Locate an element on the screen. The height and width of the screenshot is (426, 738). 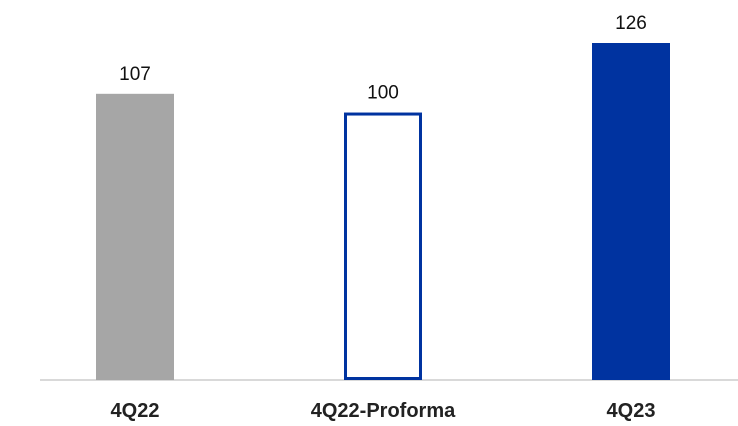
category-label-4q22-proforma: 4Q22-Proforma is located at coordinates (383, 411).